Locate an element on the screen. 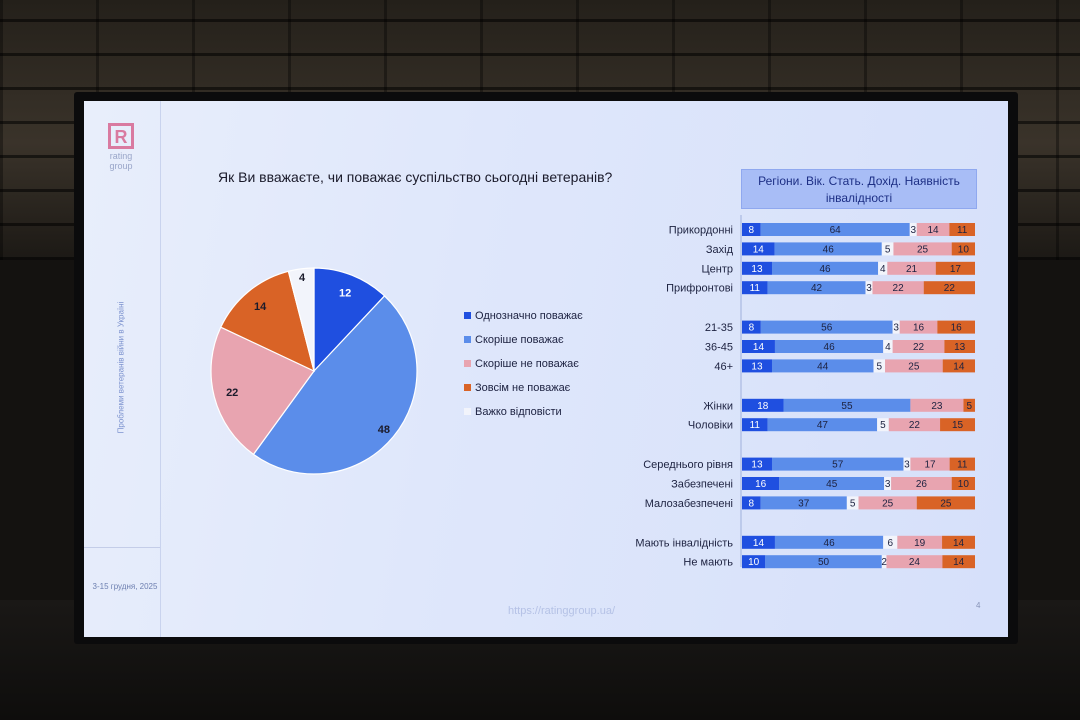 This screenshot has width=1080, height=720. bar-row-label: Захід is located at coordinates (720, 250).